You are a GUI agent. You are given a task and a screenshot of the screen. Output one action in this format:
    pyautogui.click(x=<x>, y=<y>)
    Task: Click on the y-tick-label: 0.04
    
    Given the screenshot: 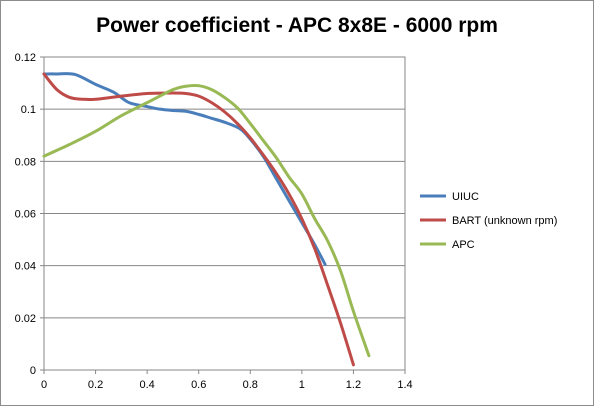 What is the action you would take?
    pyautogui.click(x=25, y=267)
    